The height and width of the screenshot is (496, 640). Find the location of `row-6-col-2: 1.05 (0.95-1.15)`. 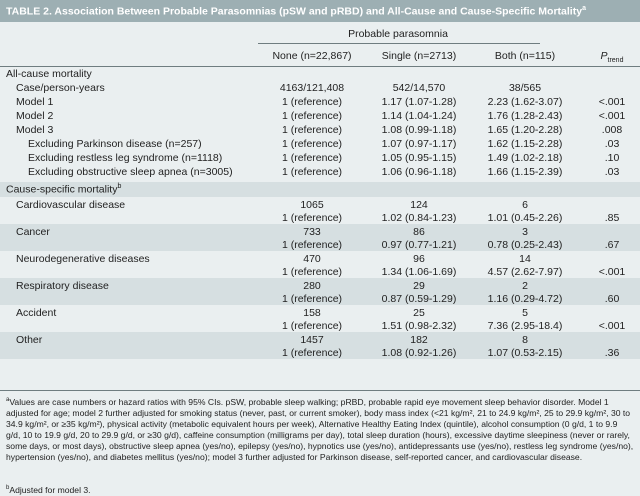

row-6-col-2: 1.05 (0.95-1.15) is located at coordinates (419, 158).